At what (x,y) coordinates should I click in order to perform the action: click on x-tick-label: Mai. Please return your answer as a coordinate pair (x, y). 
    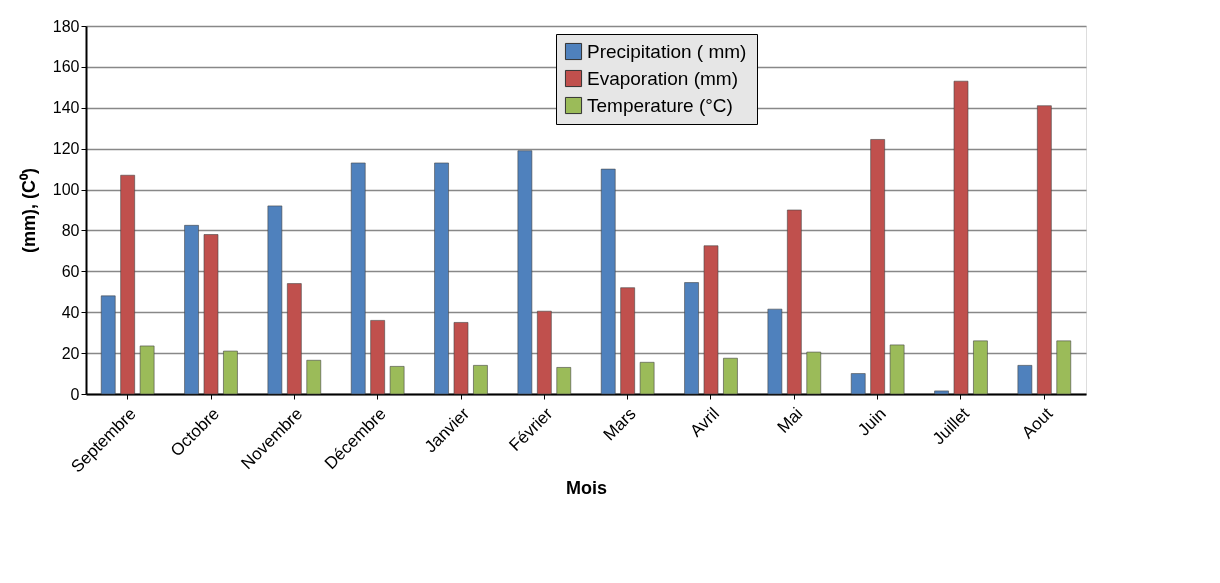
    Looking at the image, I should click on (790, 420).